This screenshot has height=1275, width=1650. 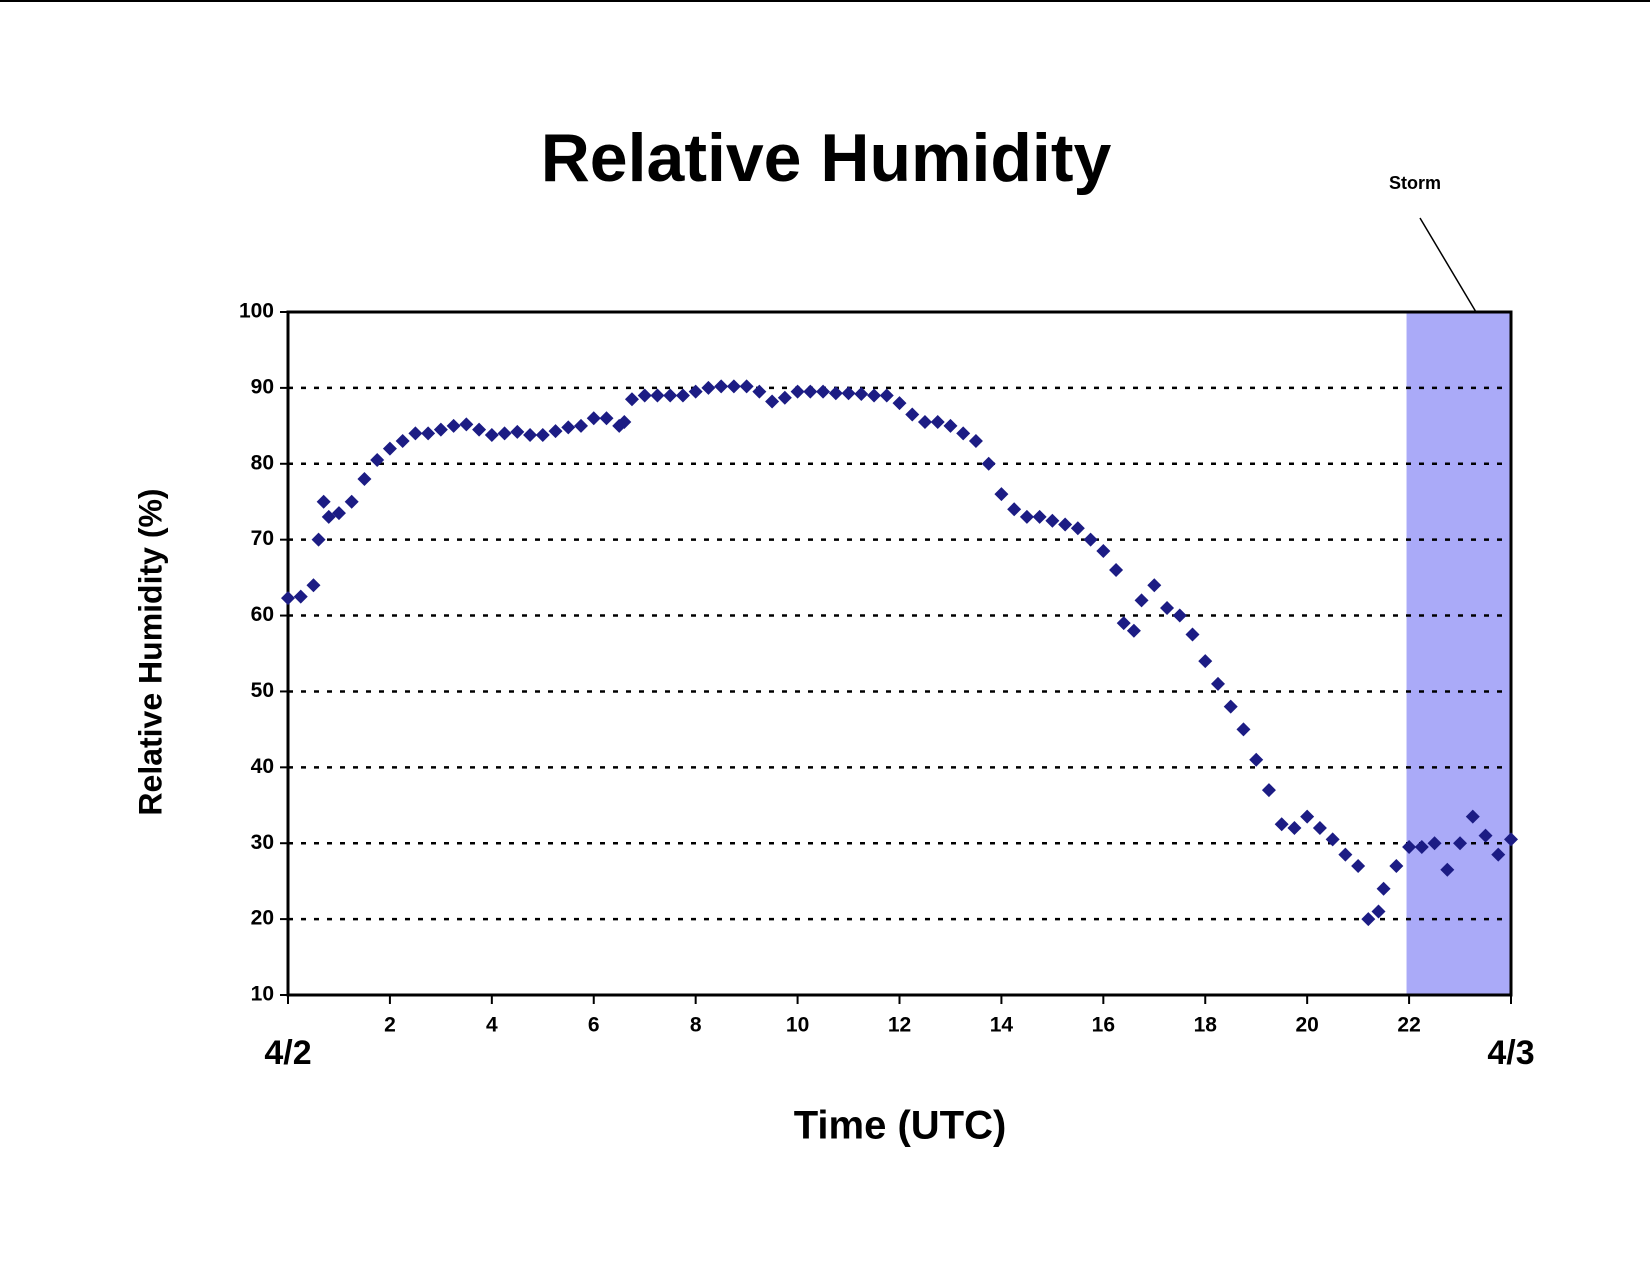 What do you see at coordinates (390, 1025) in the screenshot?
I see `x-tick-label: 2` at bounding box center [390, 1025].